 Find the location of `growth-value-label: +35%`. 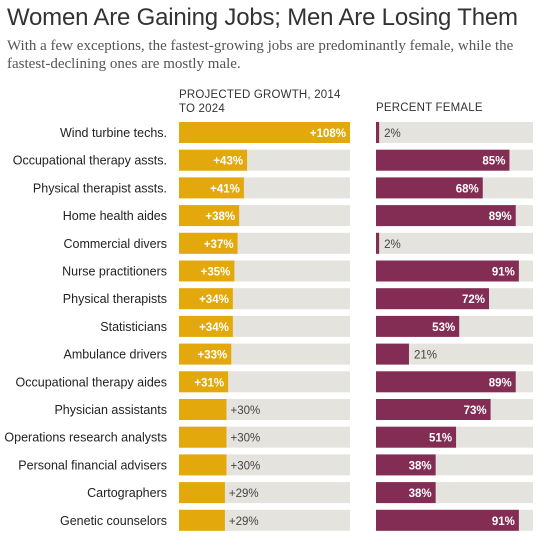

growth-value-label: +35% is located at coordinates (216, 273).